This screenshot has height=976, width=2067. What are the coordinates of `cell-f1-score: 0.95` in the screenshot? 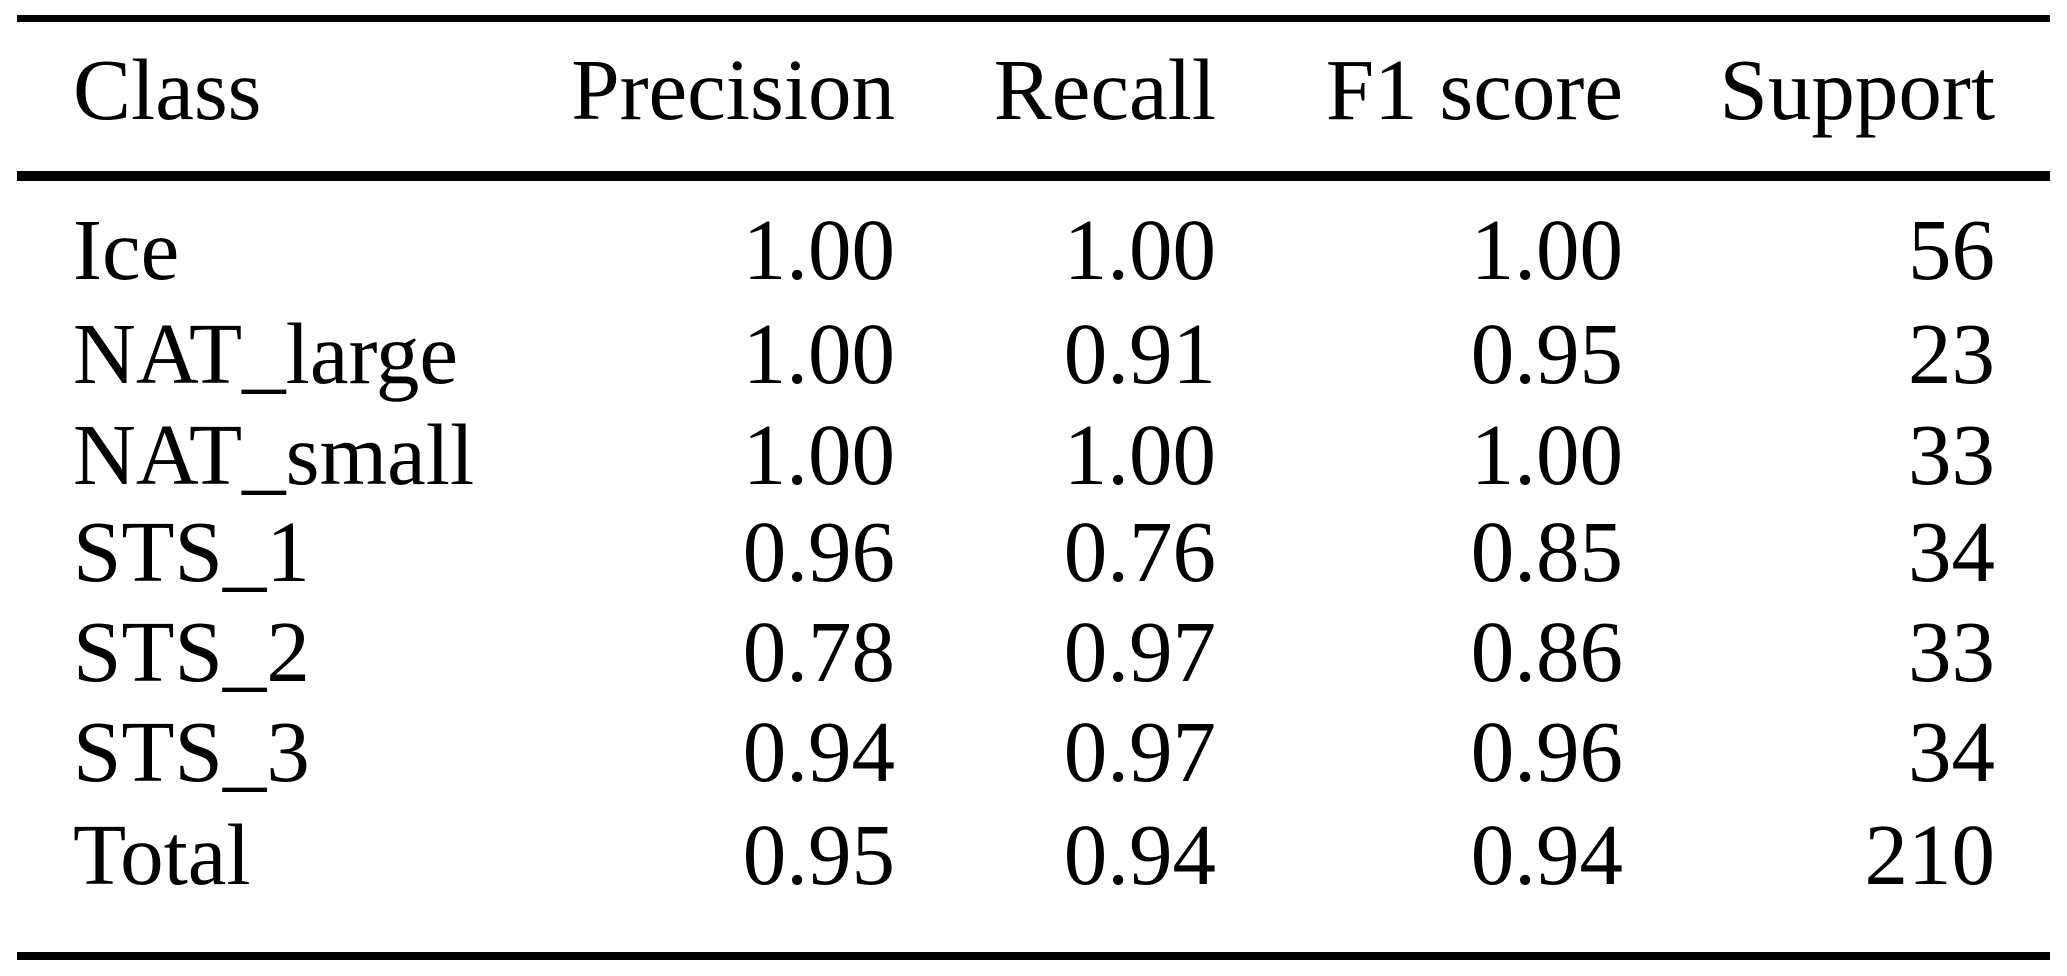 It's located at (1546, 353).